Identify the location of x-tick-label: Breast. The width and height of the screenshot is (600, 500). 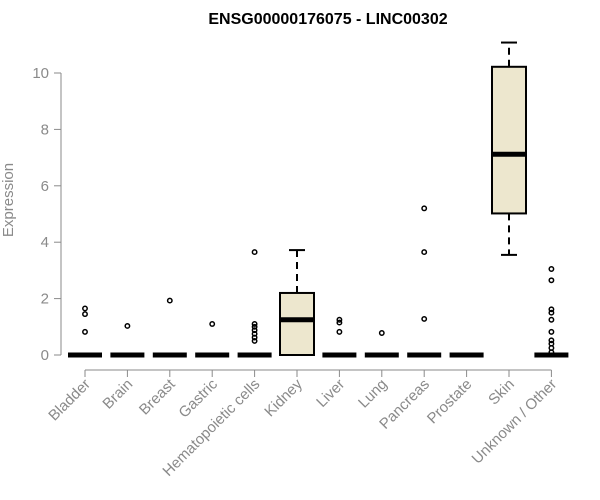
(157, 396).